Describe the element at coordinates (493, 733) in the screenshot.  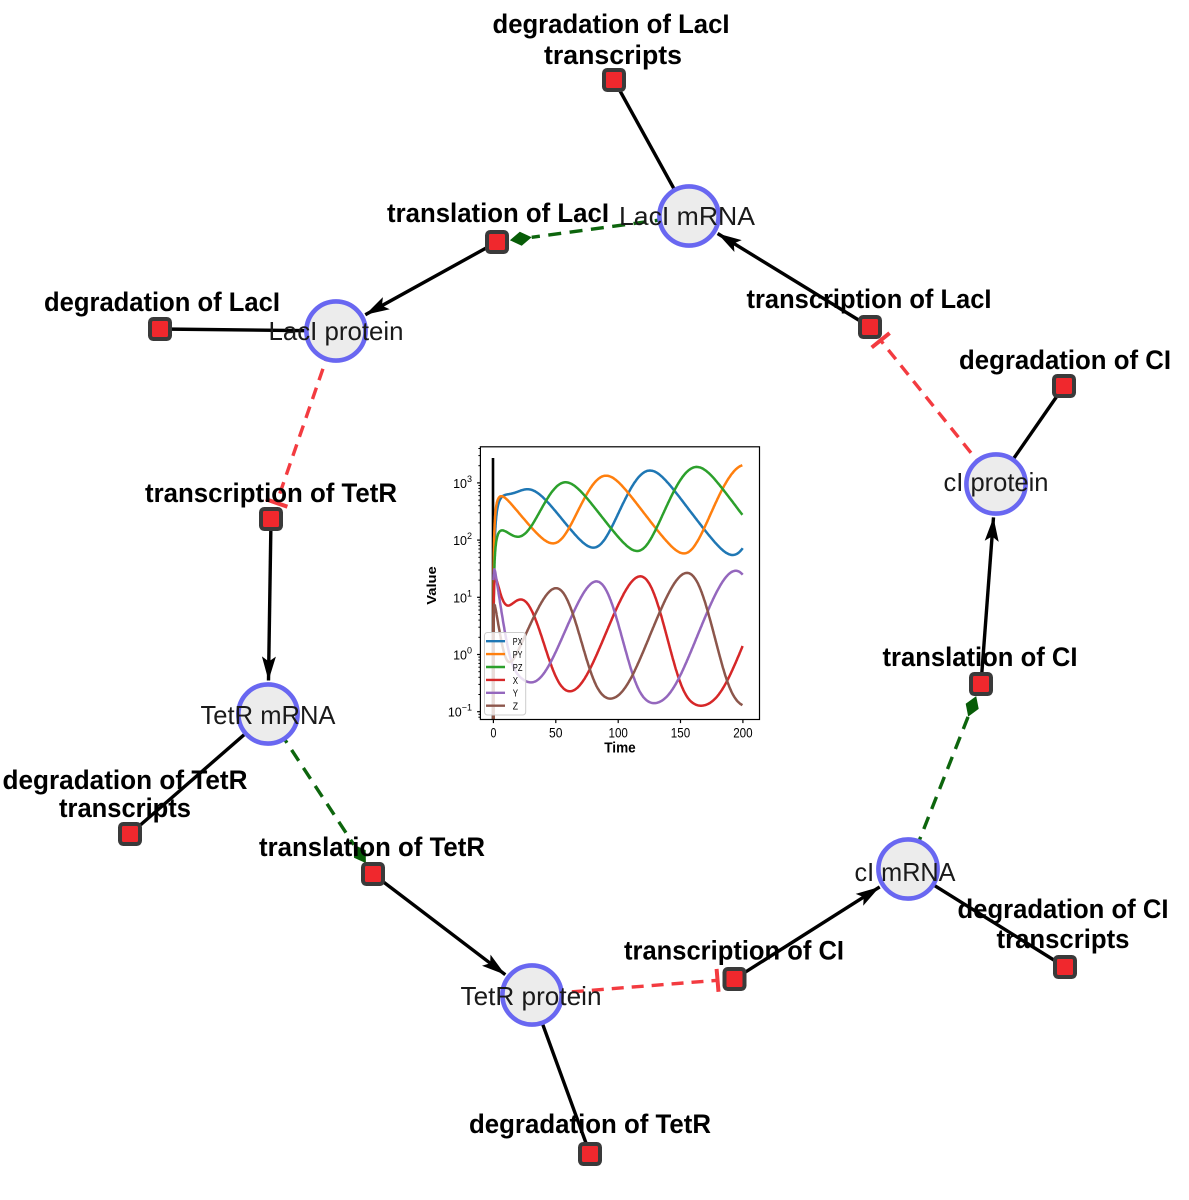
I see `svg-text: 0` at that location.